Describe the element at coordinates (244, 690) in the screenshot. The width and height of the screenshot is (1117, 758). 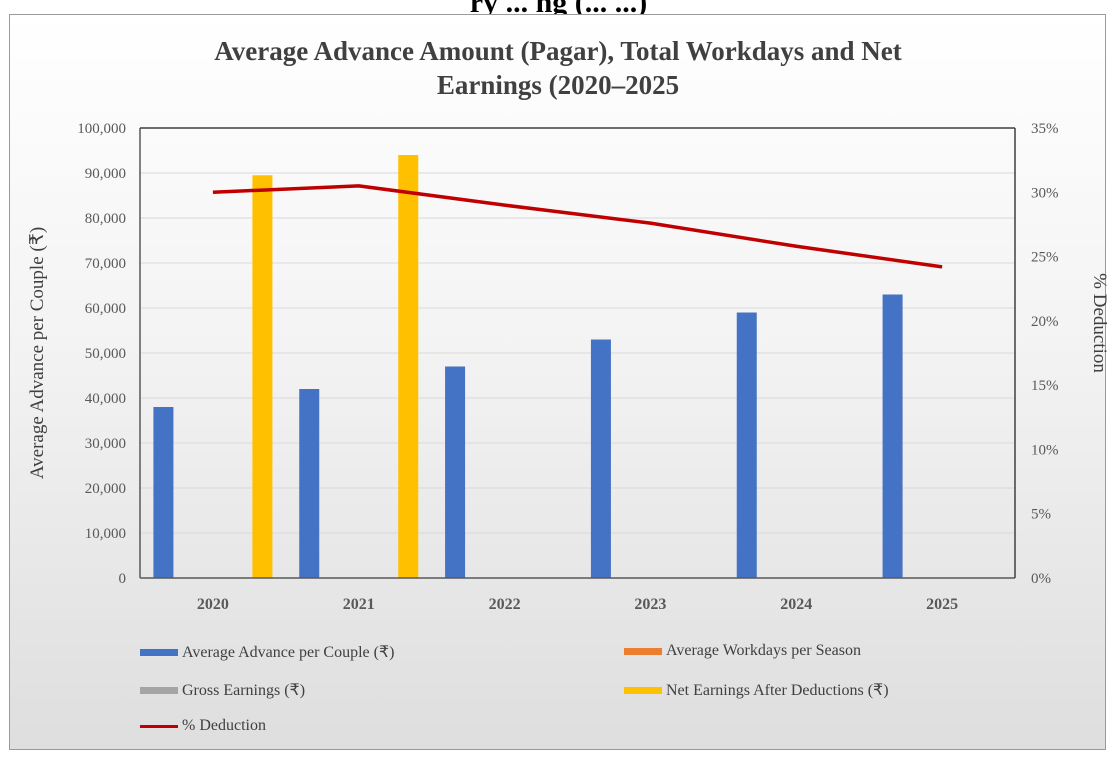
I see `legend-label-gross-earnings: Gross Earnings (₹)` at that location.